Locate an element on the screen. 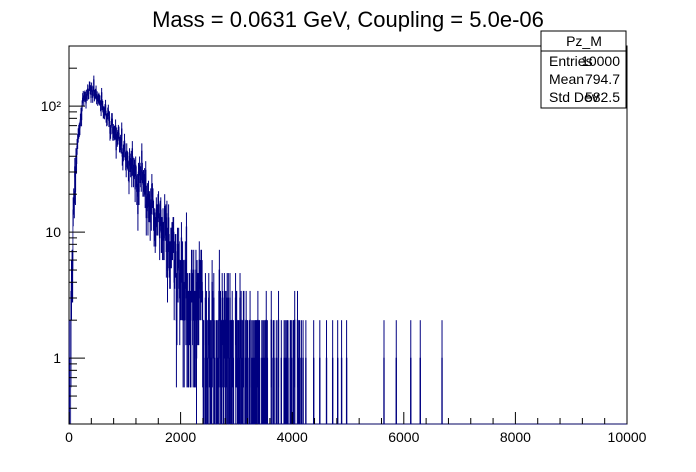 The image size is (696, 472). y-tick-label: 10 is located at coordinates (53, 232).